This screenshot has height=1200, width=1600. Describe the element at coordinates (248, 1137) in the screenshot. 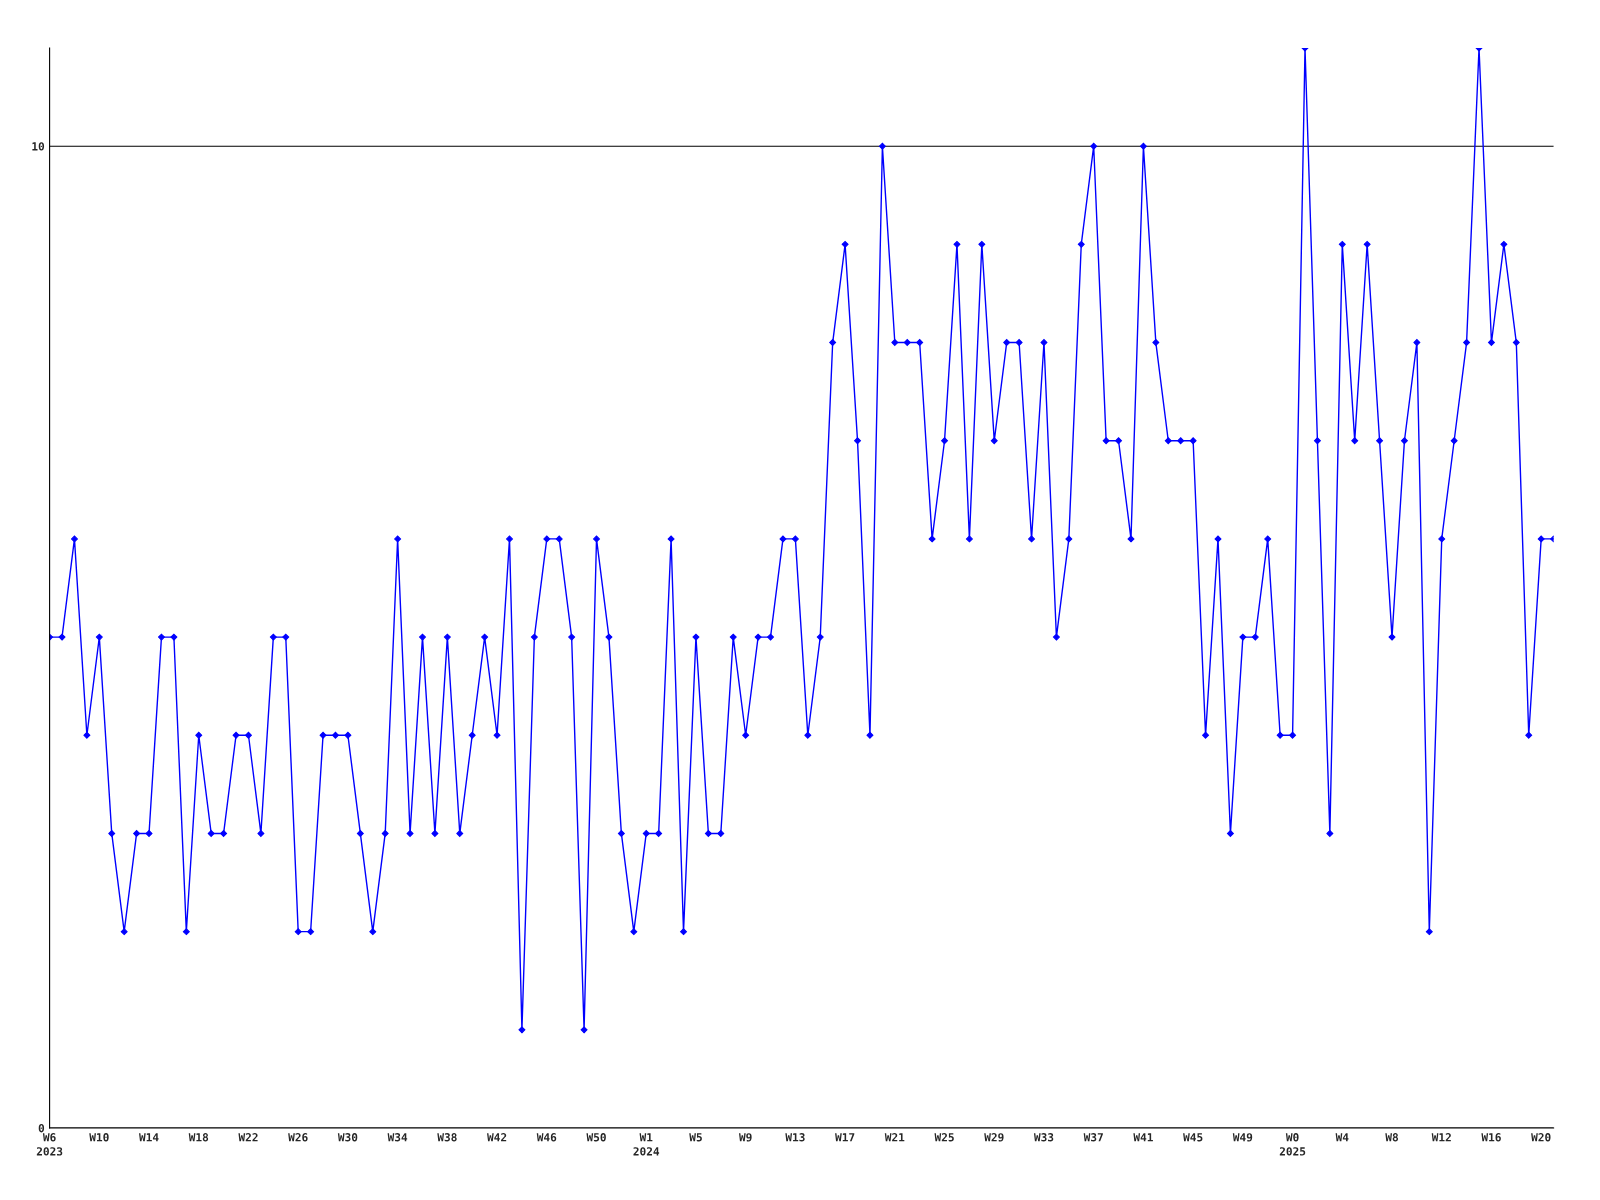

I see `x-tick-label: W22` at that location.